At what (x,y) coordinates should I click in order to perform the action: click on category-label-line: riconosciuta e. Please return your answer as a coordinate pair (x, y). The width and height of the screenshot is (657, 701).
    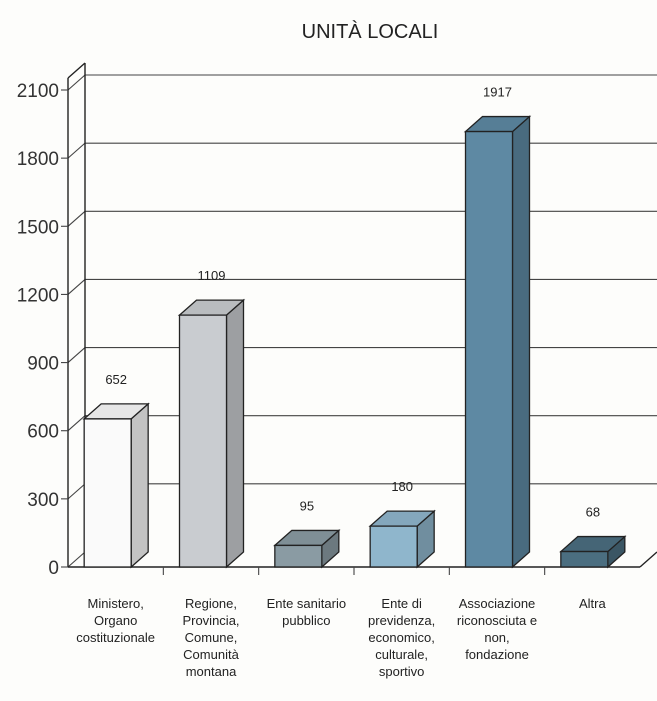
    Looking at the image, I should click on (497, 620).